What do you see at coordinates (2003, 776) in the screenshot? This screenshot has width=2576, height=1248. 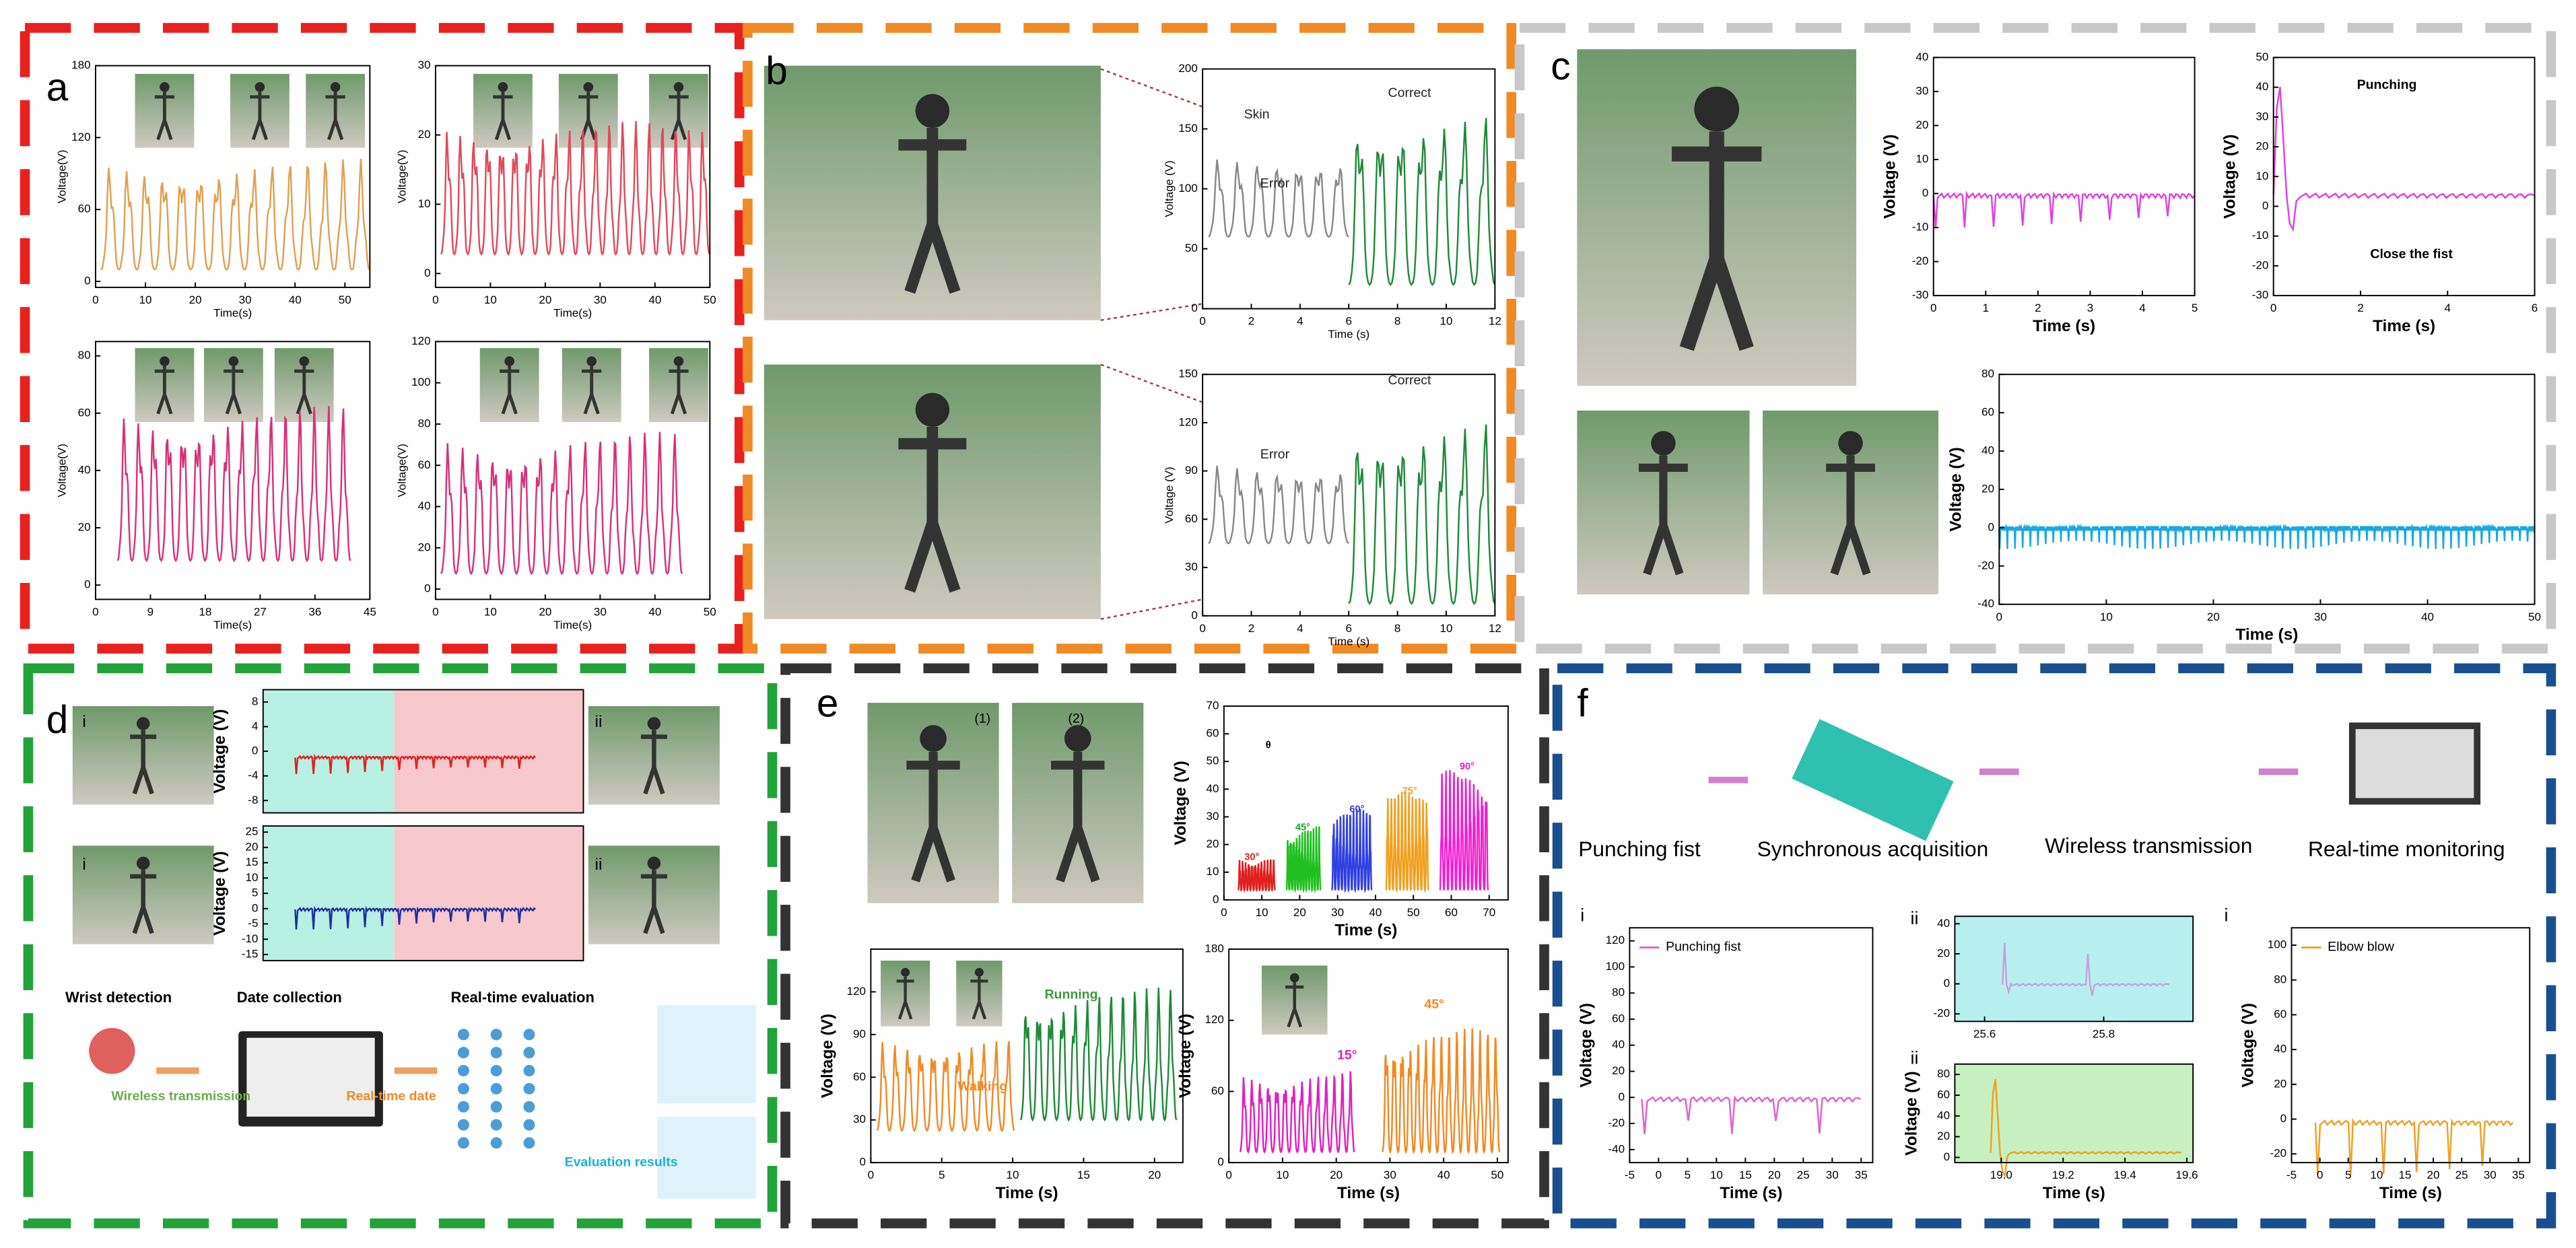 I see `arrow` at bounding box center [2003, 776].